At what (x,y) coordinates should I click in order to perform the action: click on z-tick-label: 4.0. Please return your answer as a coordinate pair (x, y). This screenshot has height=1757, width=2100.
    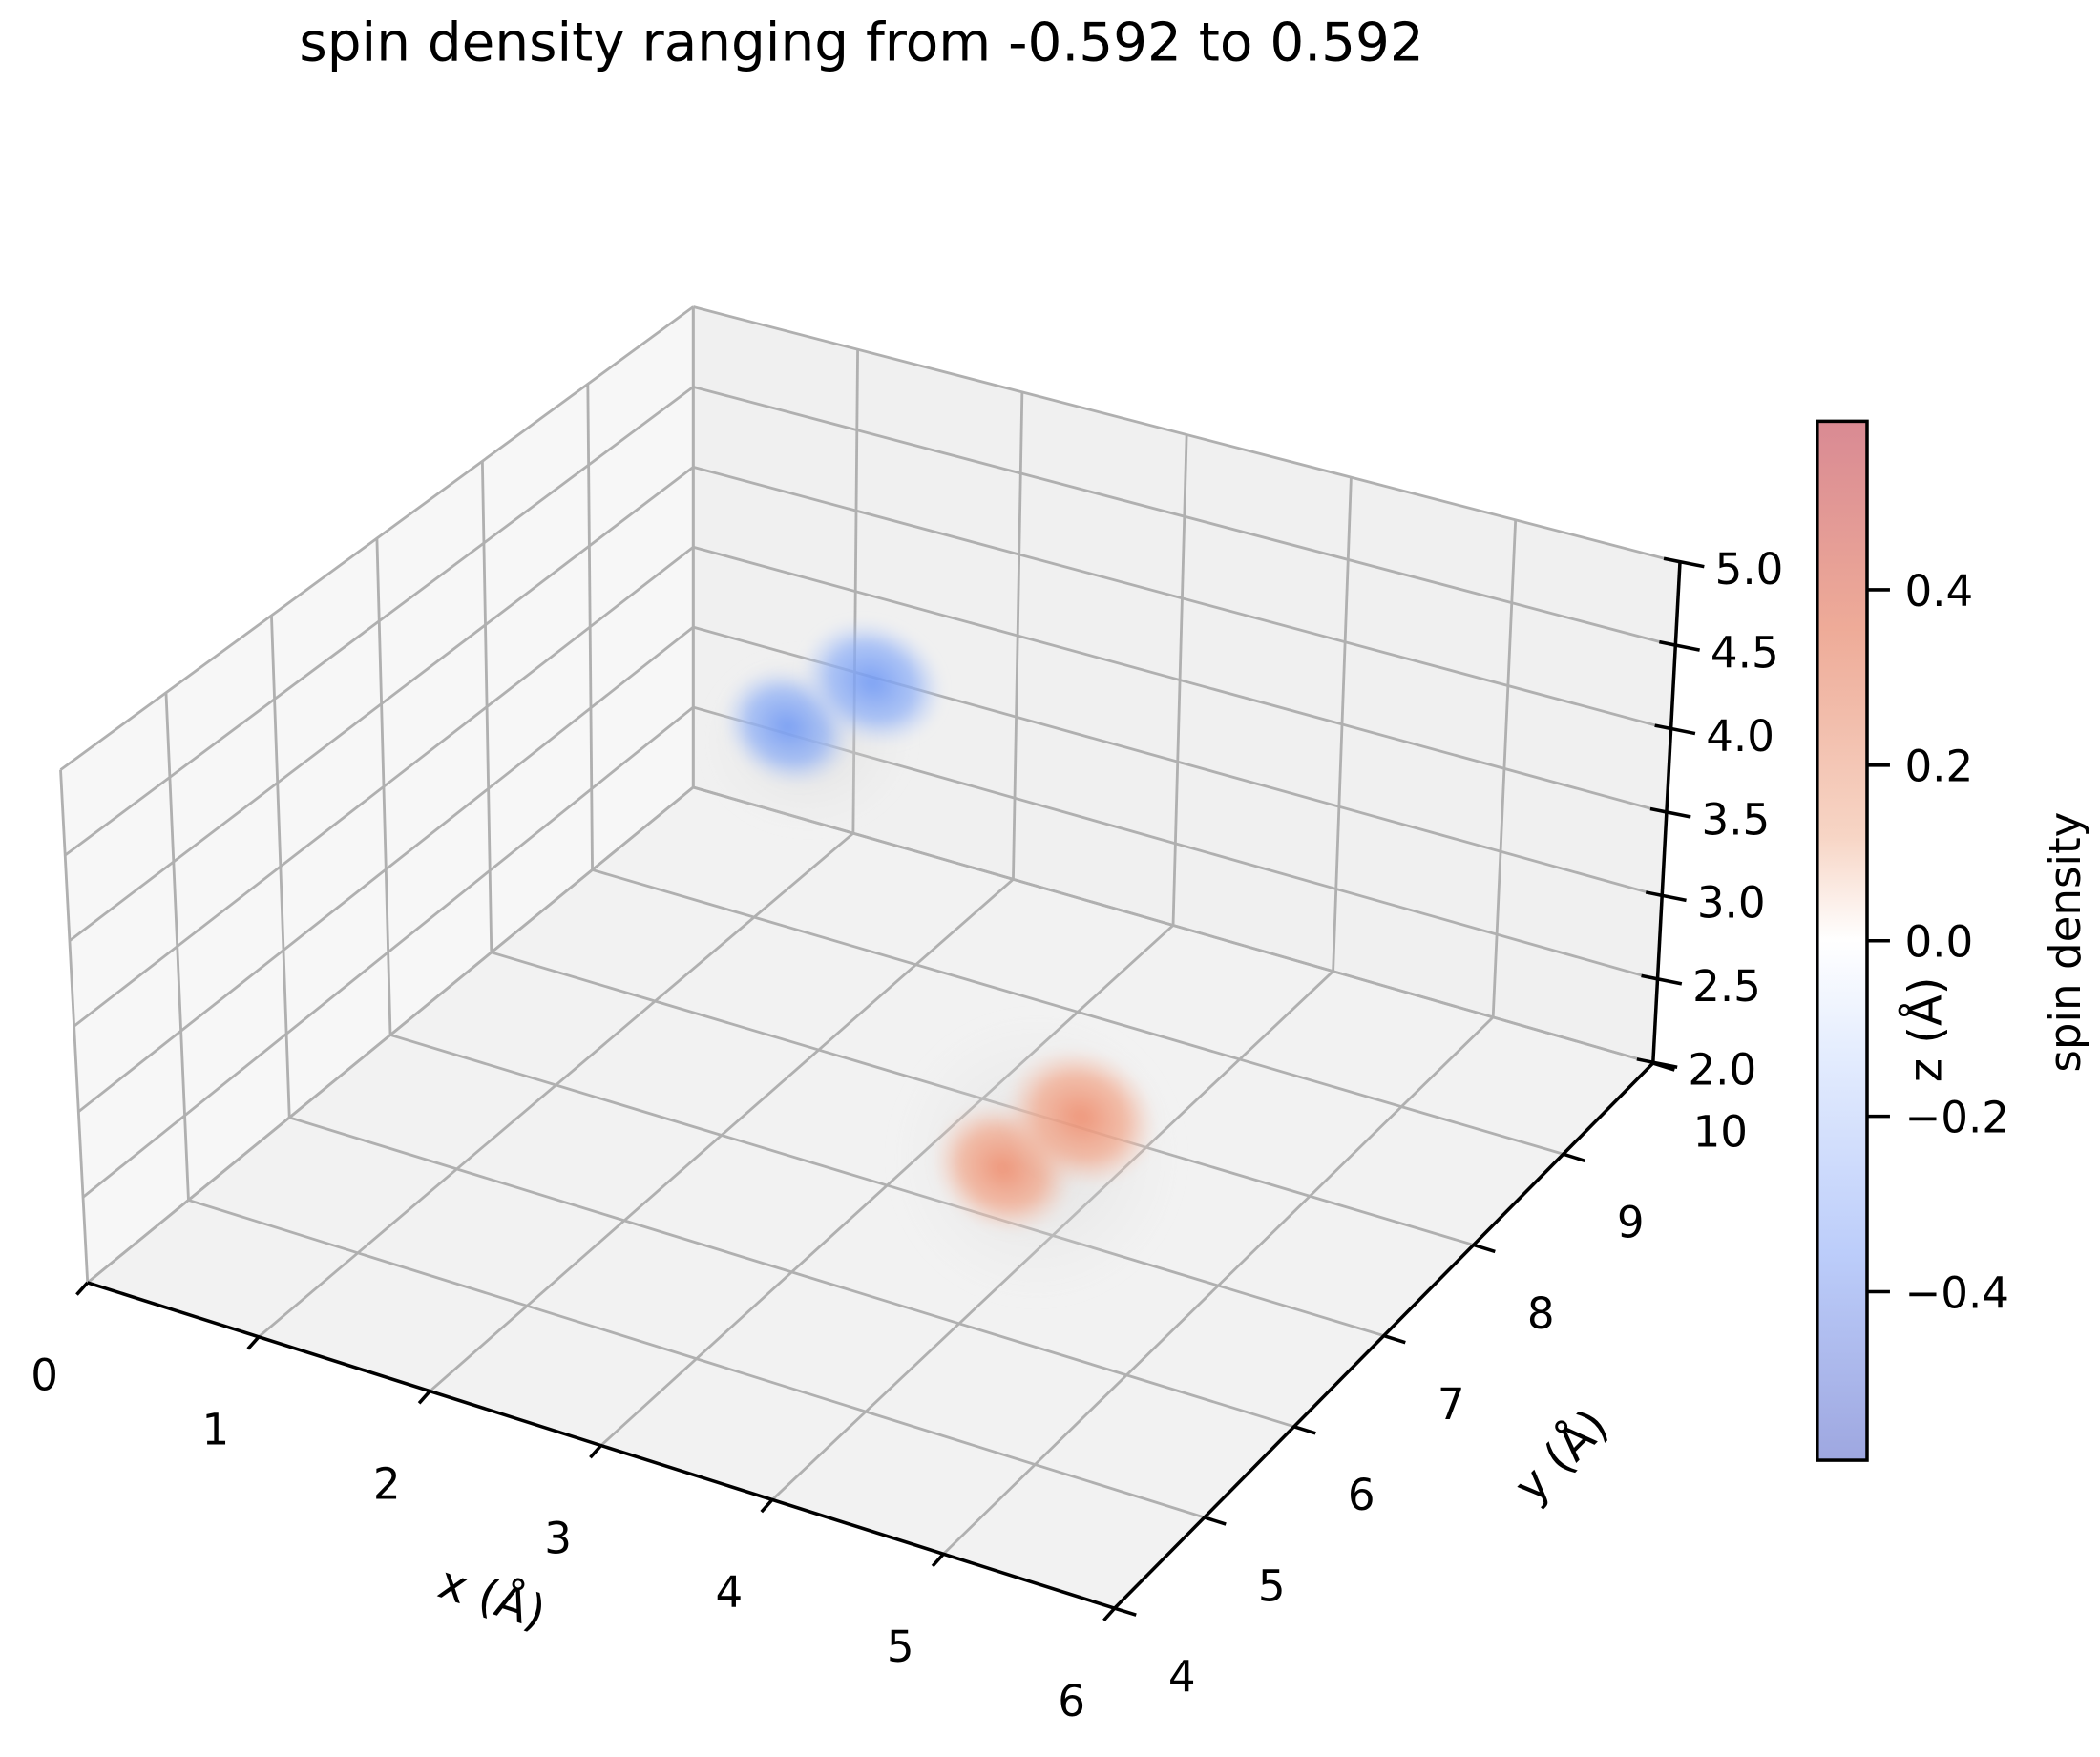
    Looking at the image, I should click on (1740, 736).